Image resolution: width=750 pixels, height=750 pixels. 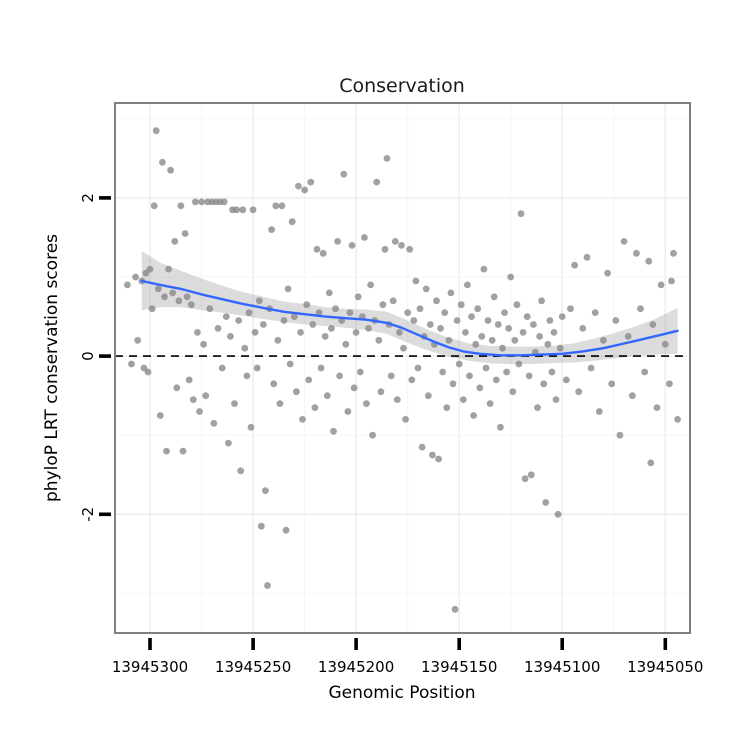 What do you see at coordinates (88, 514) in the screenshot?
I see `y-tick-label: -2` at bounding box center [88, 514].